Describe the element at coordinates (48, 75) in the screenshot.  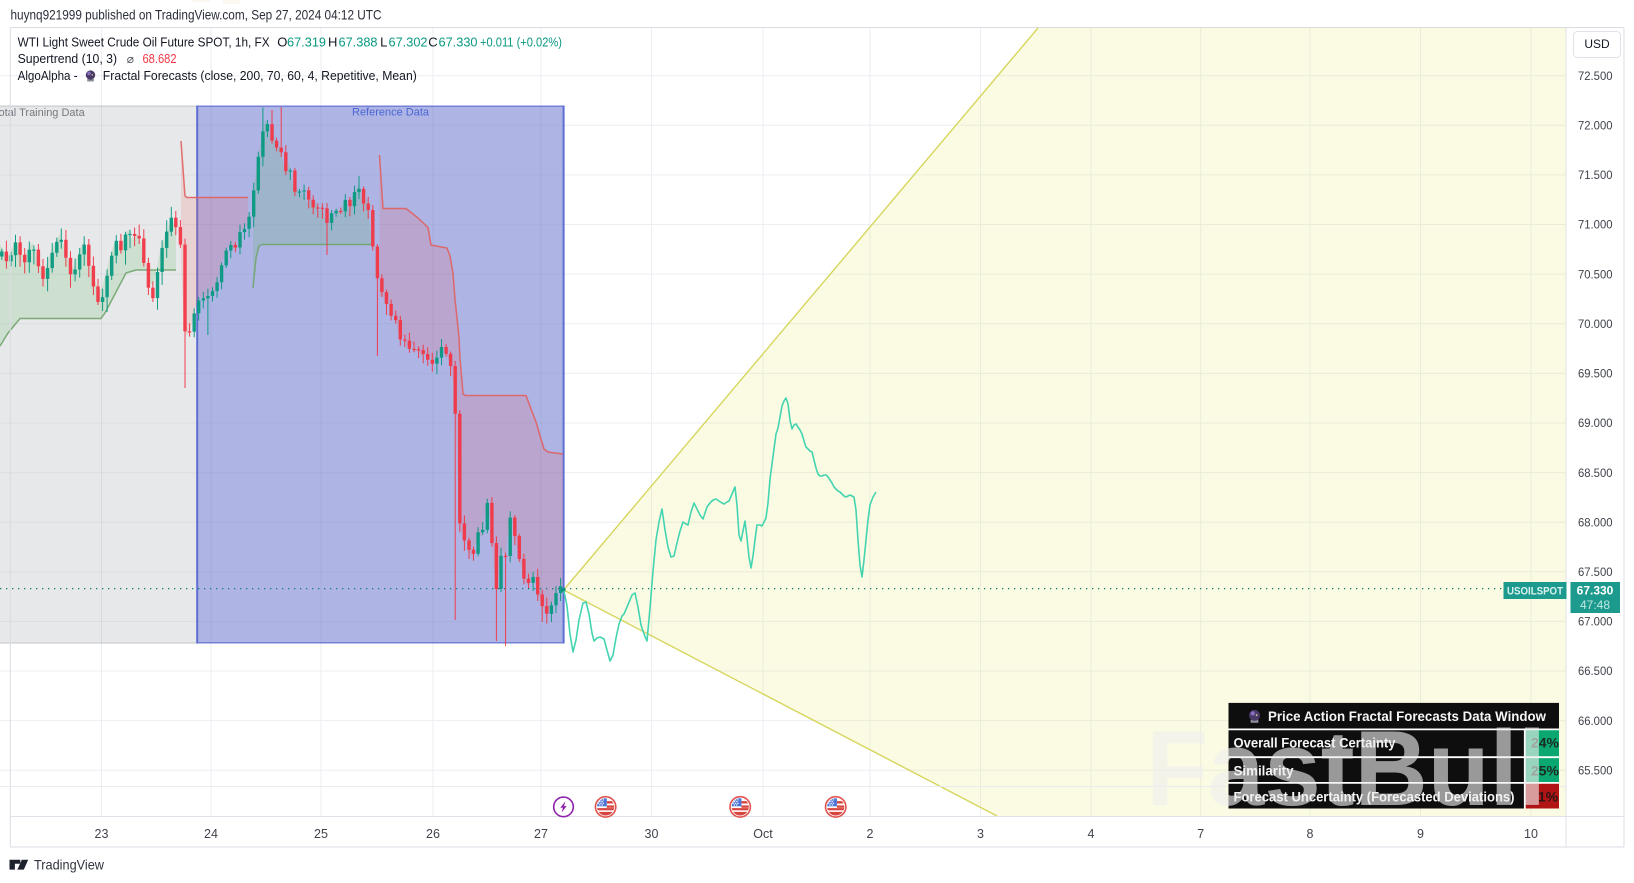
I see `svg-text: AlgoAlpha -` at that location.